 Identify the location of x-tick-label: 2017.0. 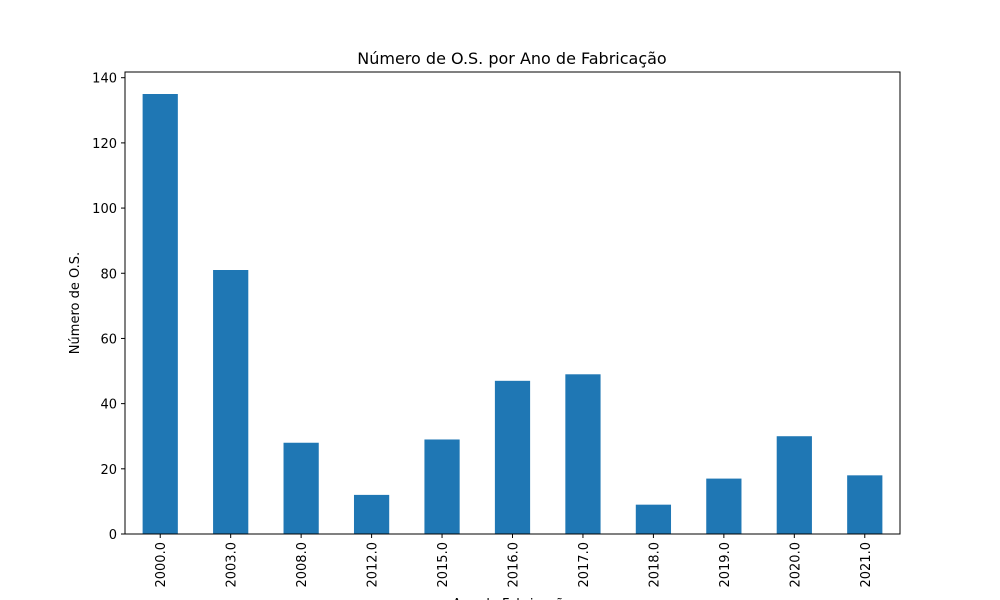
(584, 565).